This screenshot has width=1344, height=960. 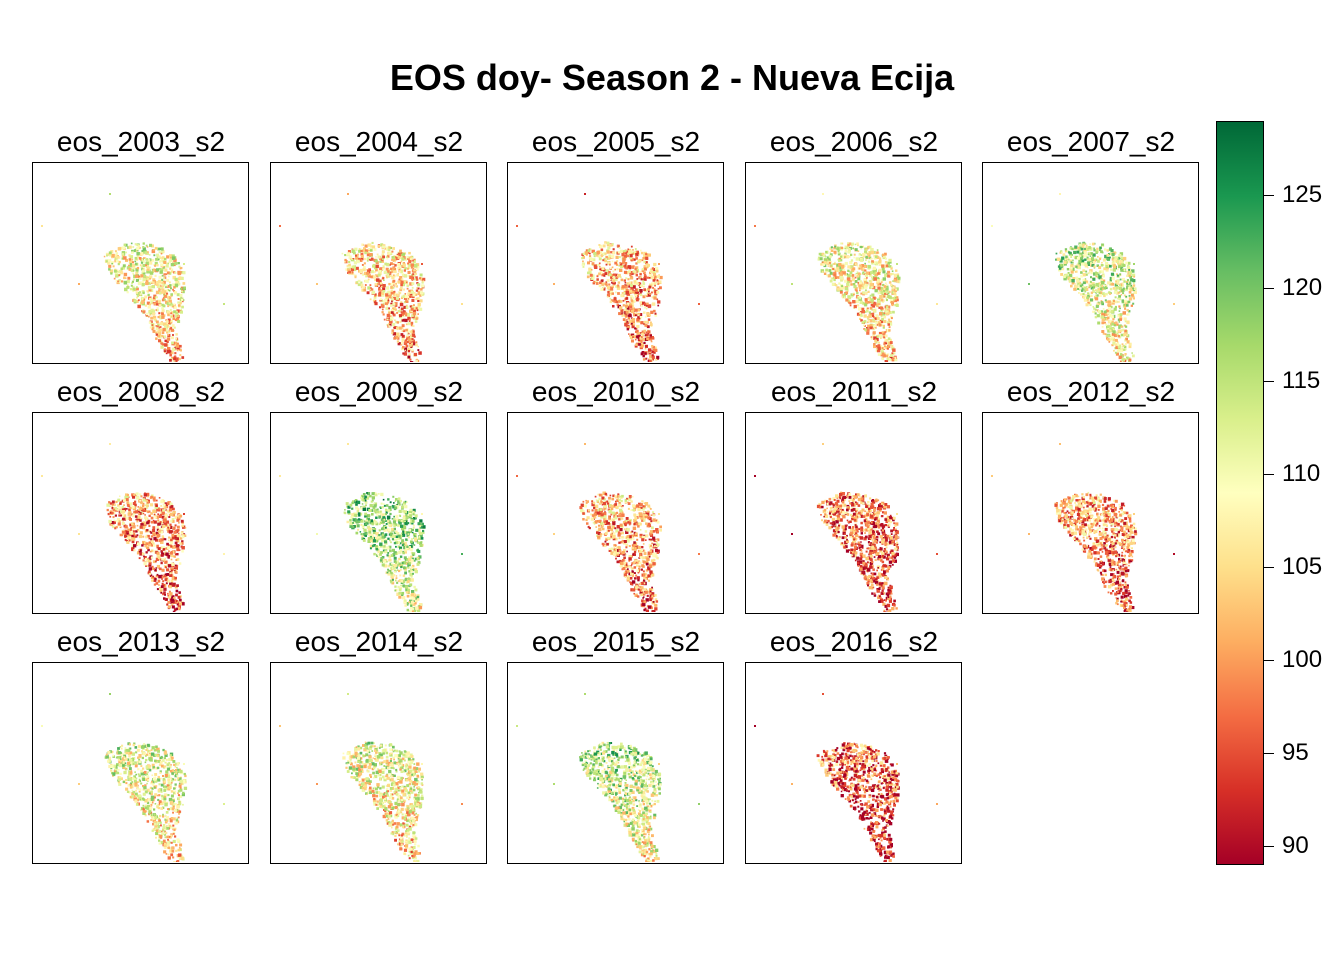 I want to click on panel-title: eos_2015_s2, so click(x=616, y=641).